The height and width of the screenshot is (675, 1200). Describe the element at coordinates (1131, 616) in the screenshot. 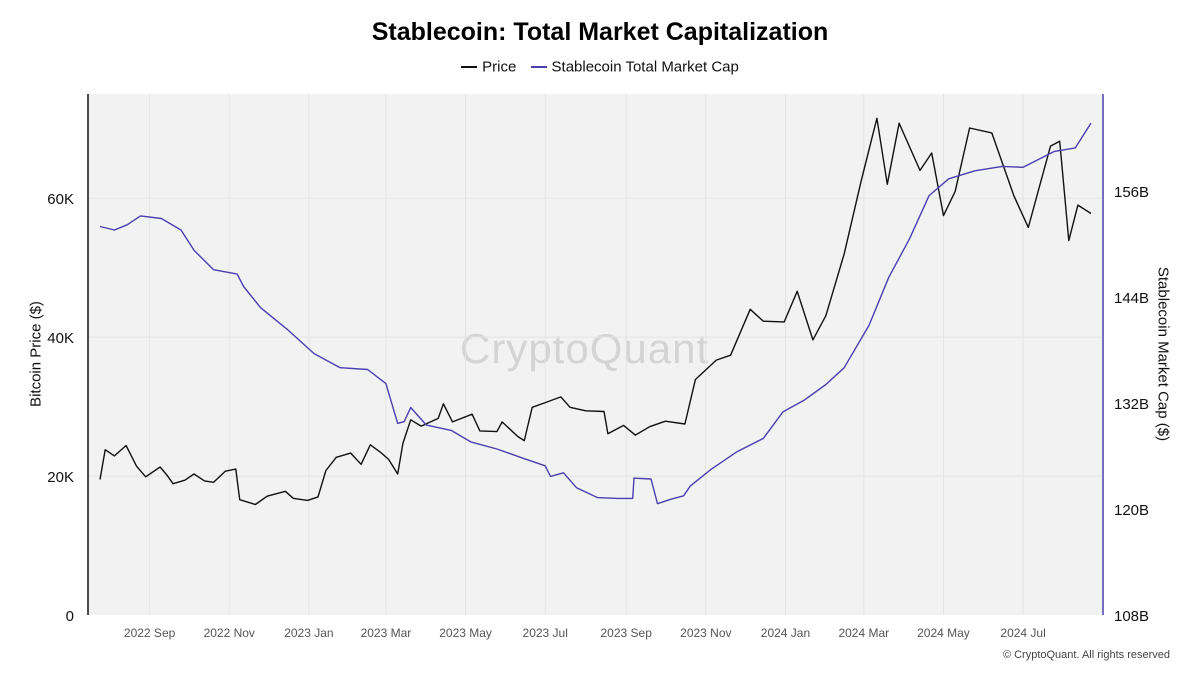

I see `y-right-tick-label: 108B` at that location.